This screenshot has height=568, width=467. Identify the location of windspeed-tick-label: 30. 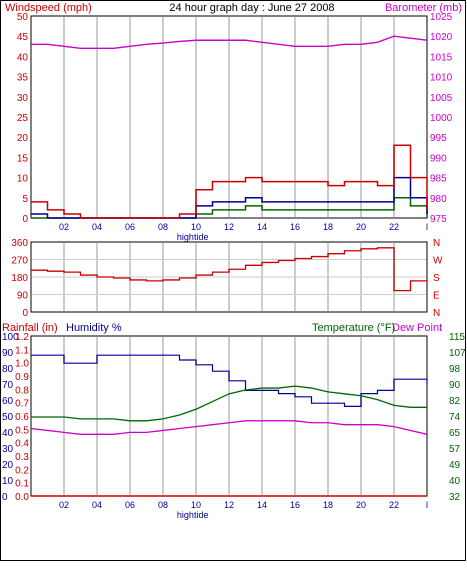
(23, 98).